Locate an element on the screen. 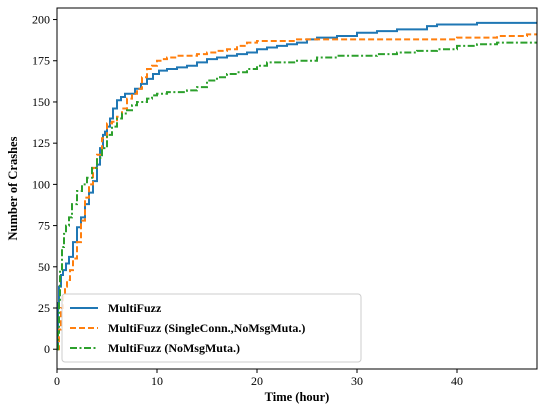 This screenshot has height=411, width=550. legend-box is located at coordinates (211, 328).